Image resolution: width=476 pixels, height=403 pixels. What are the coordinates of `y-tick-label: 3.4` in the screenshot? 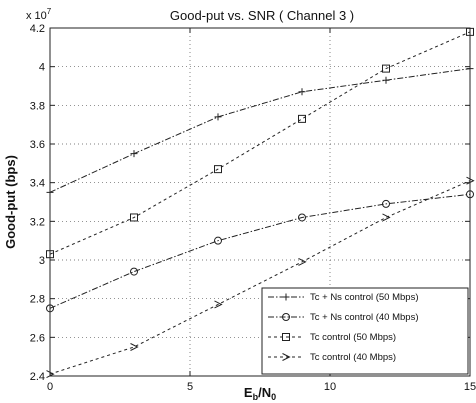 It's located at (37, 184).